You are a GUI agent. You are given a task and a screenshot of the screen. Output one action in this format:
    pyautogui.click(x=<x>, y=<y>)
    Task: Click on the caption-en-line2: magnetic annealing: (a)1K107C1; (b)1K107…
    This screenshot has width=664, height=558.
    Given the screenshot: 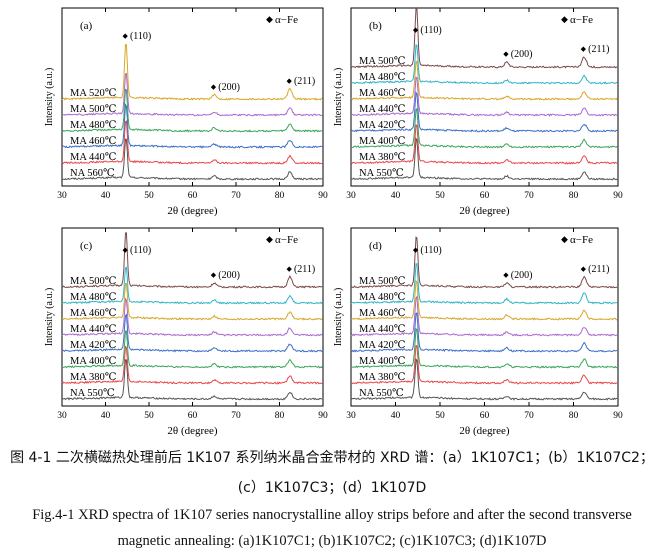 What is the action you would take?
    pyautogui.click(x=332, y=541)
    